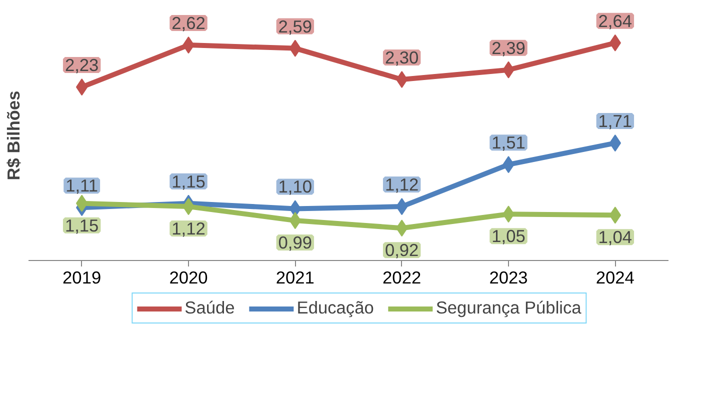 This screenshot has width=712, height=401. Describe the element at coordinates (615, 121) in the screenshot. I see `data-label: 1,71` at that location.